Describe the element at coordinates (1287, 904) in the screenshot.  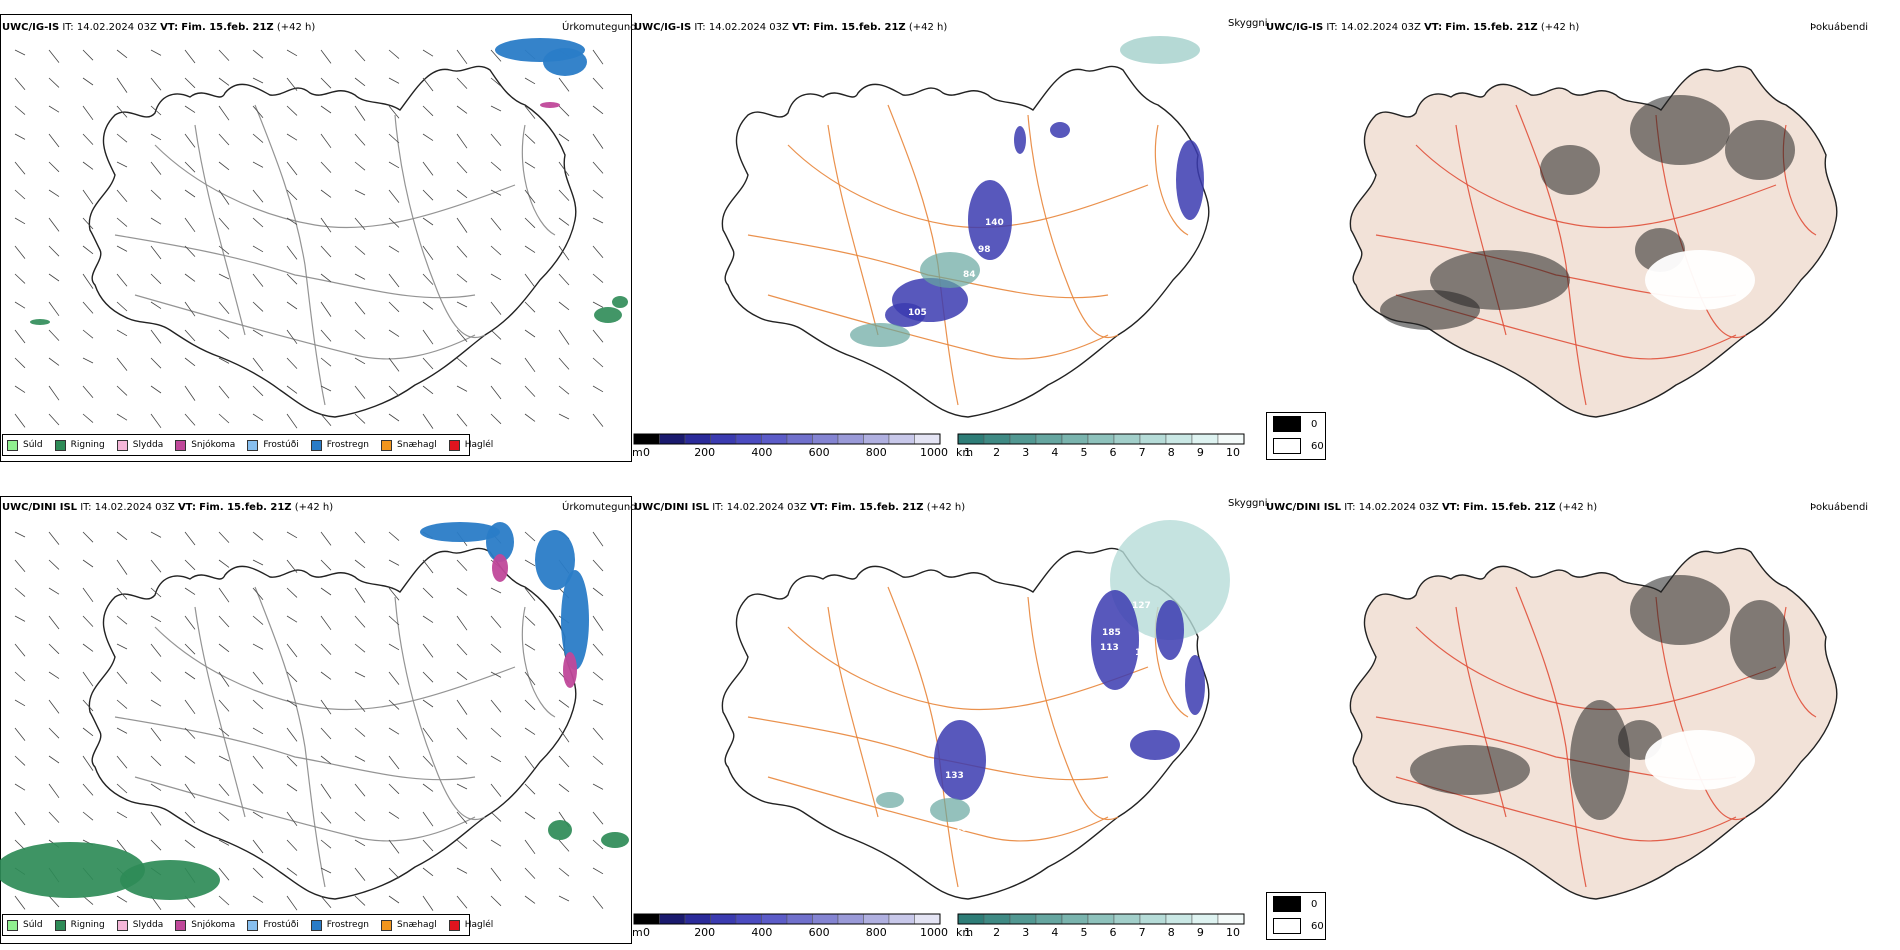
I see `cloud-legend-swatch` at that location.